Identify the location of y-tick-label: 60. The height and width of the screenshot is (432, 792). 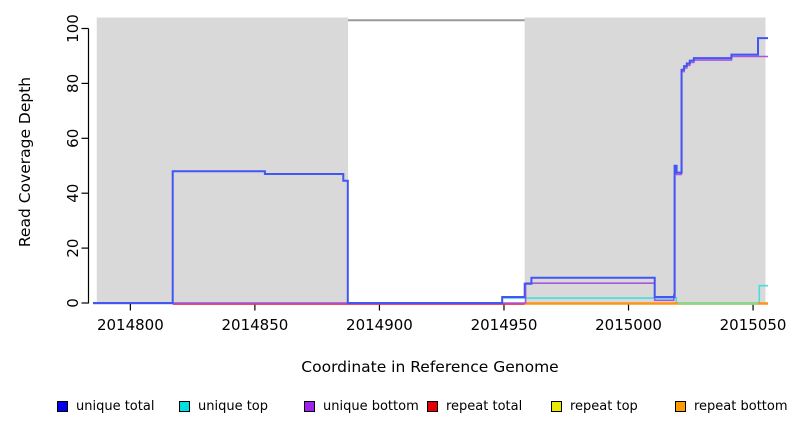
(73, 138).